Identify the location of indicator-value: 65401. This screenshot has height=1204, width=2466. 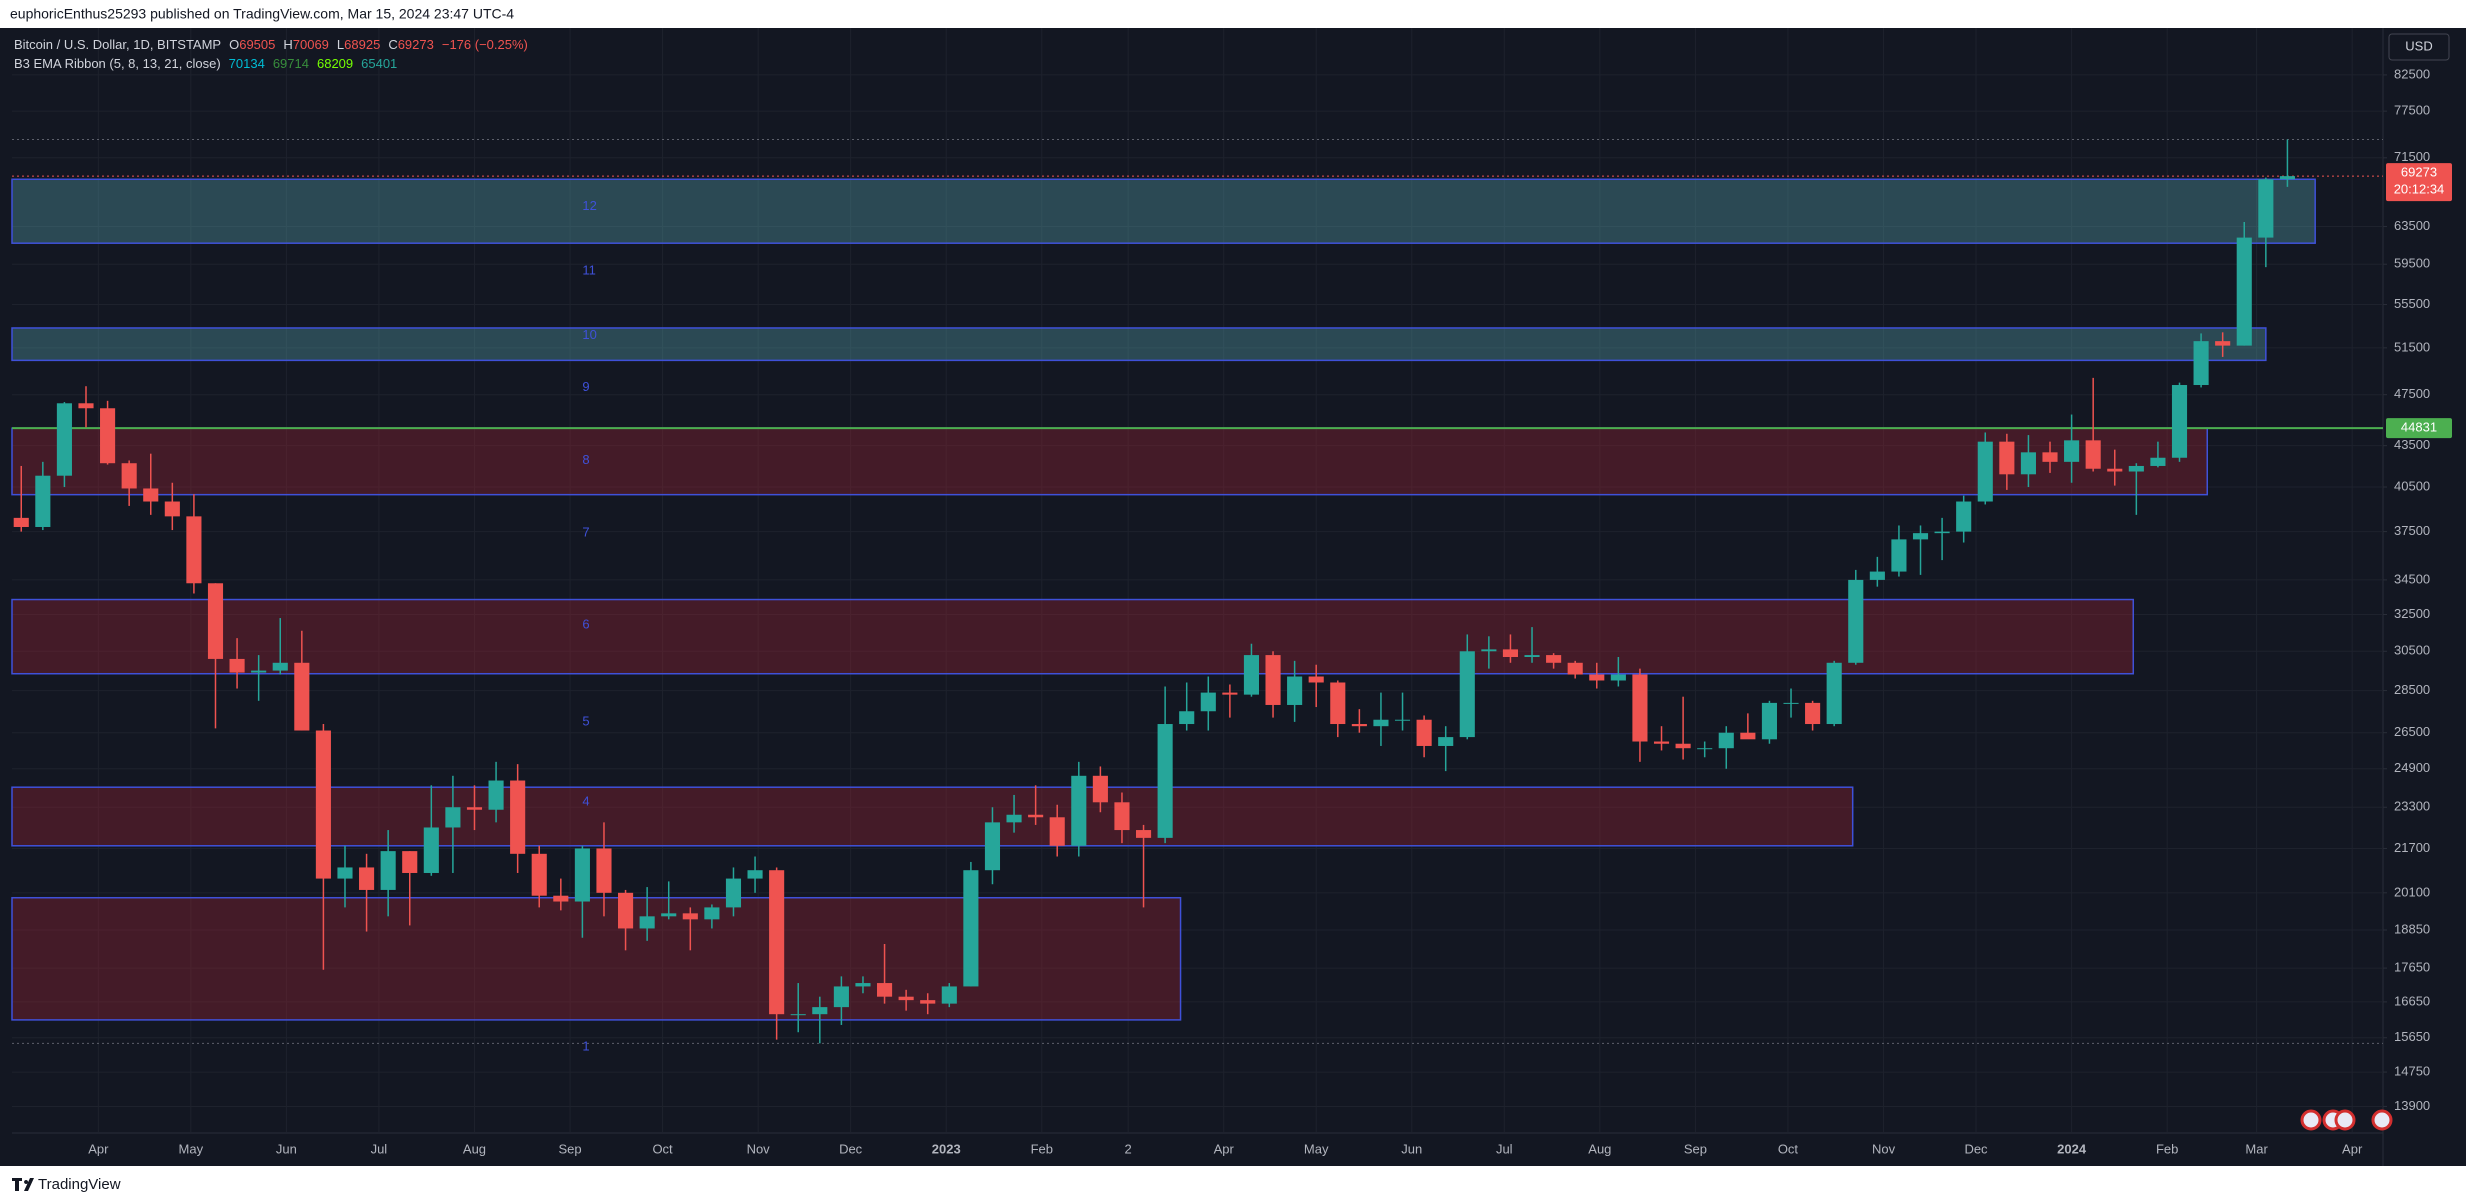
(379, 63).